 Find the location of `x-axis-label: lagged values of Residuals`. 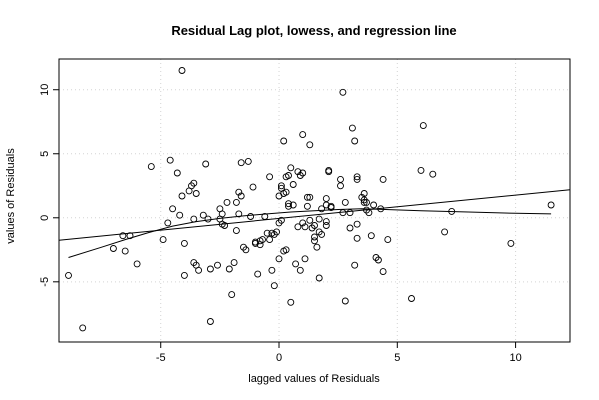

x-axis-label: lagged values of Residuals is located at coordinates (314, 379).